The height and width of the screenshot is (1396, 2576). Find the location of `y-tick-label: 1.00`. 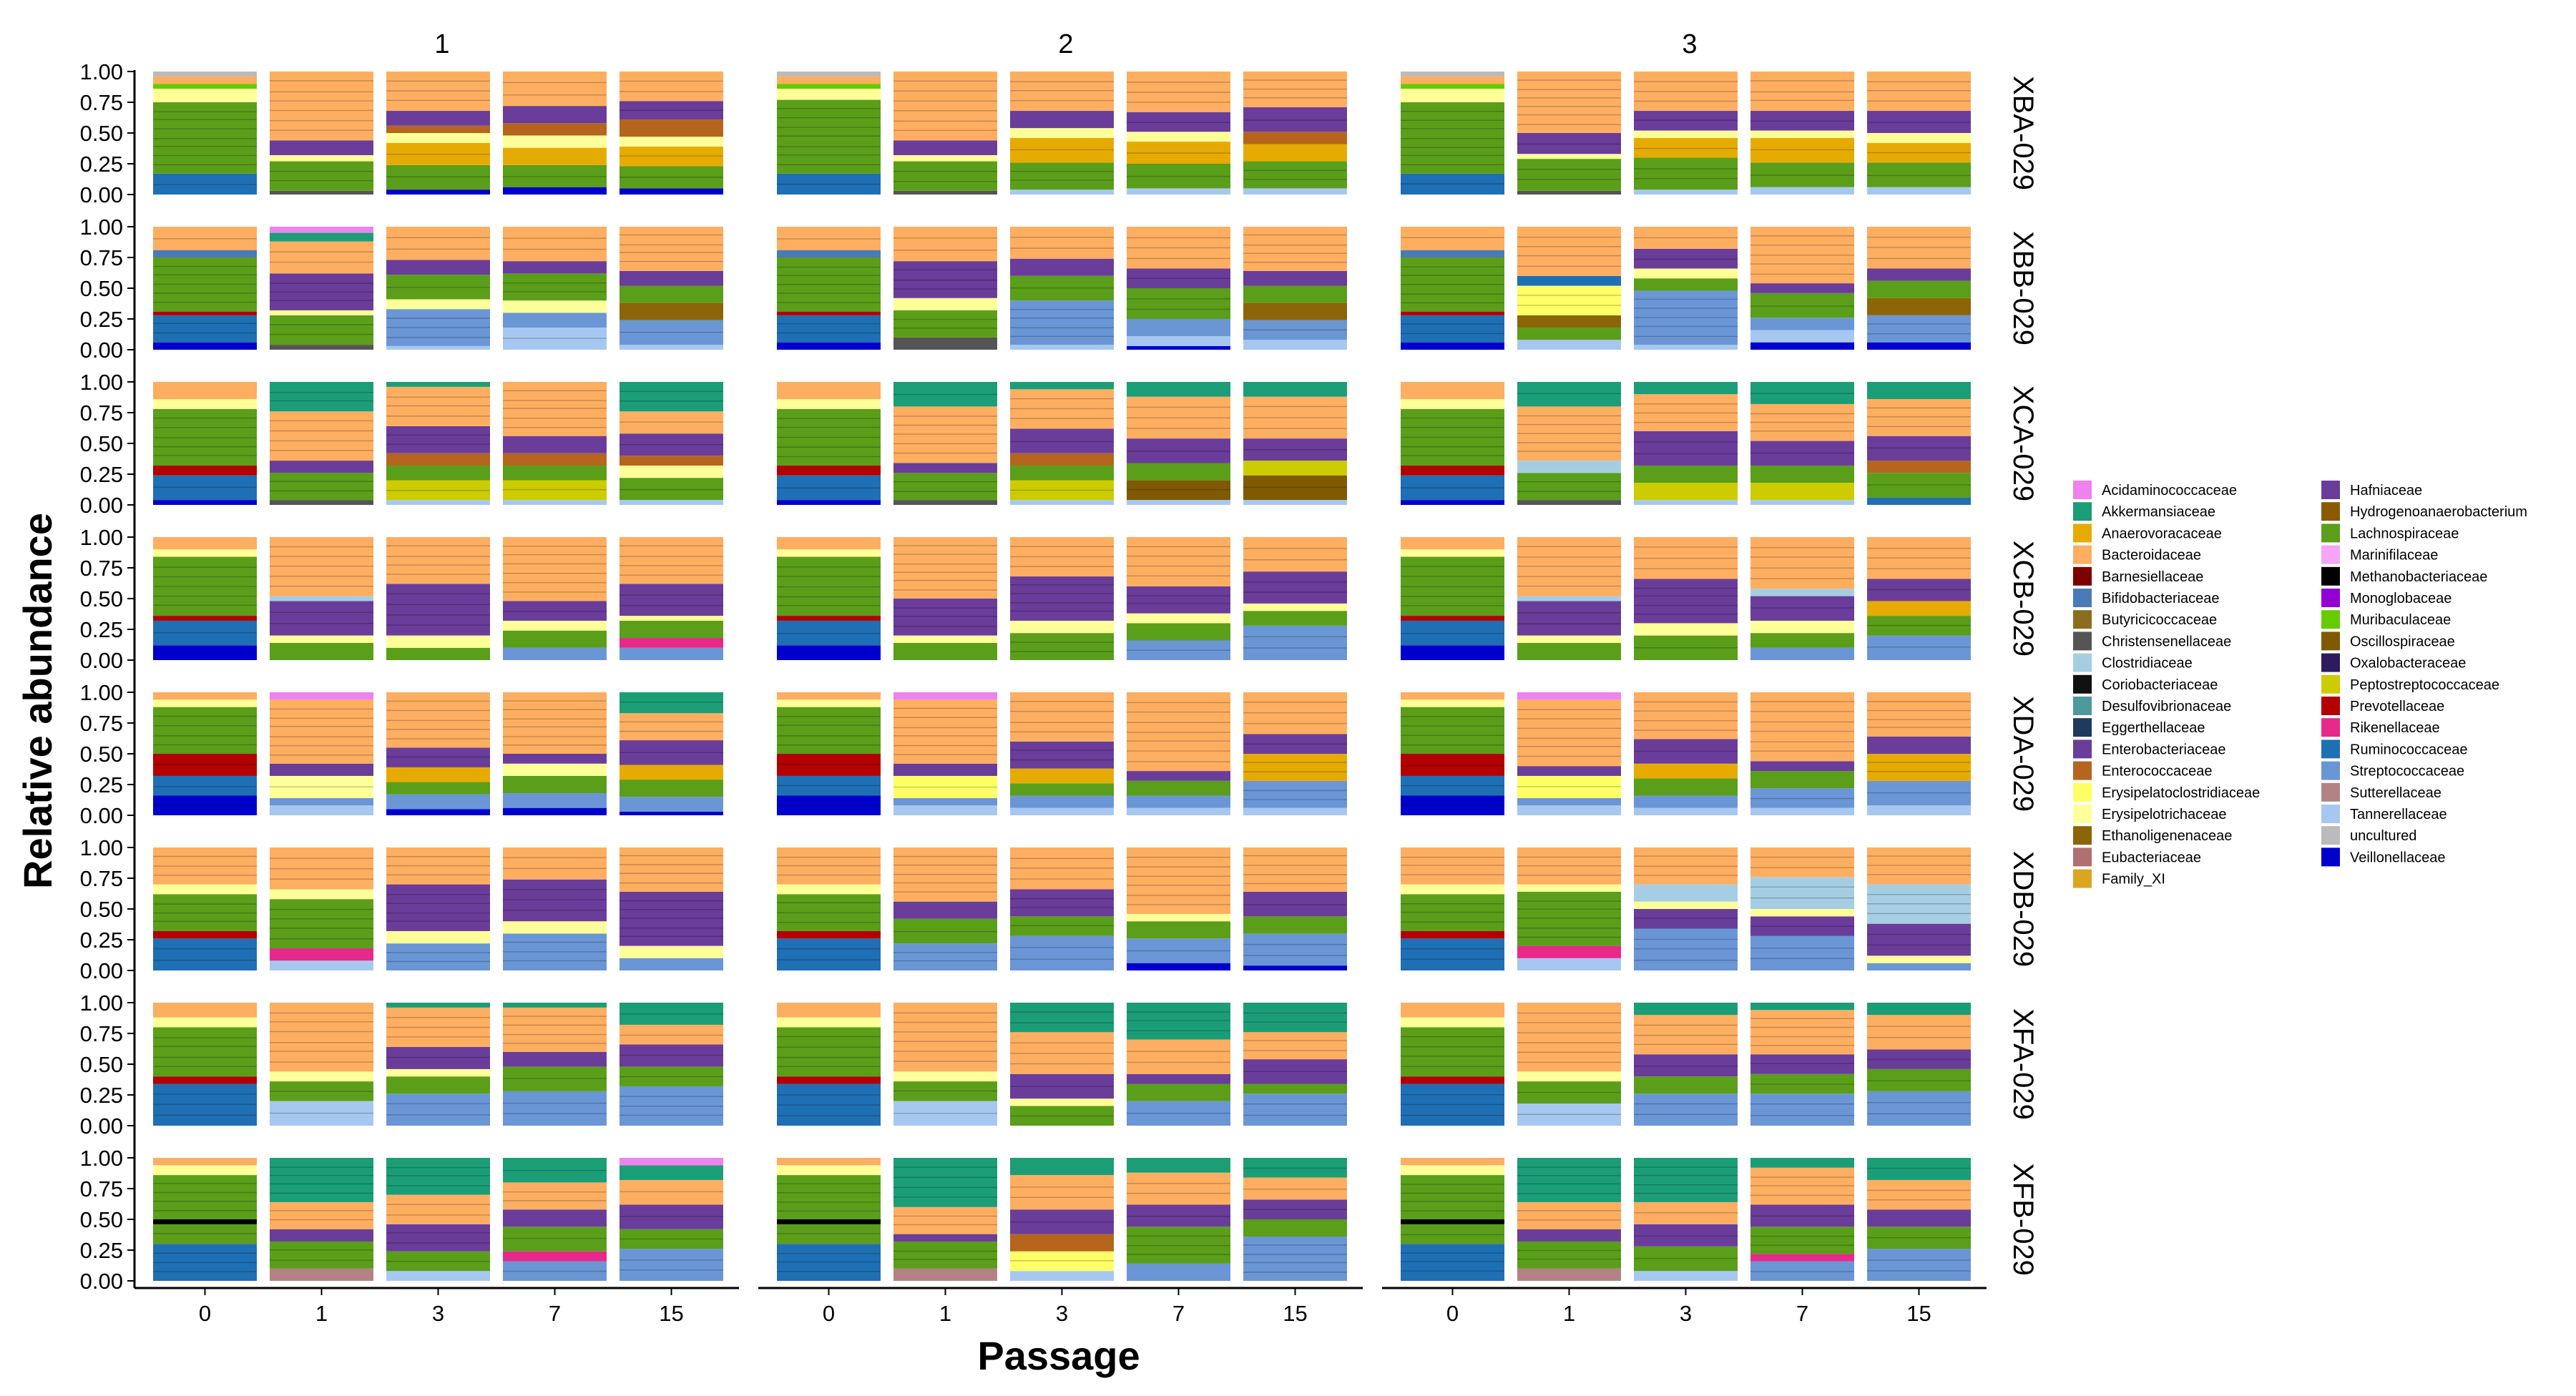

y-tick-label: 1.00 is located at coordinates (101, 1004).